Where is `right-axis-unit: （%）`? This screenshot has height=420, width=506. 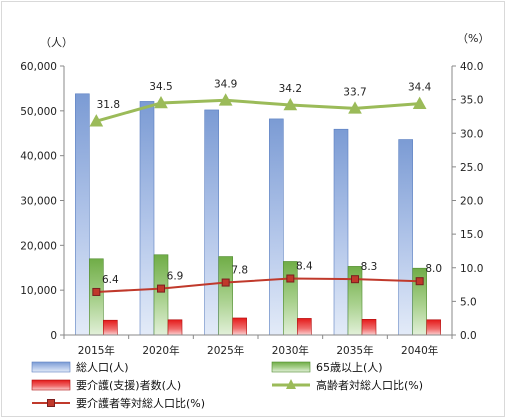
right-axis-unit: （%） is located at coordinates (473, 38).